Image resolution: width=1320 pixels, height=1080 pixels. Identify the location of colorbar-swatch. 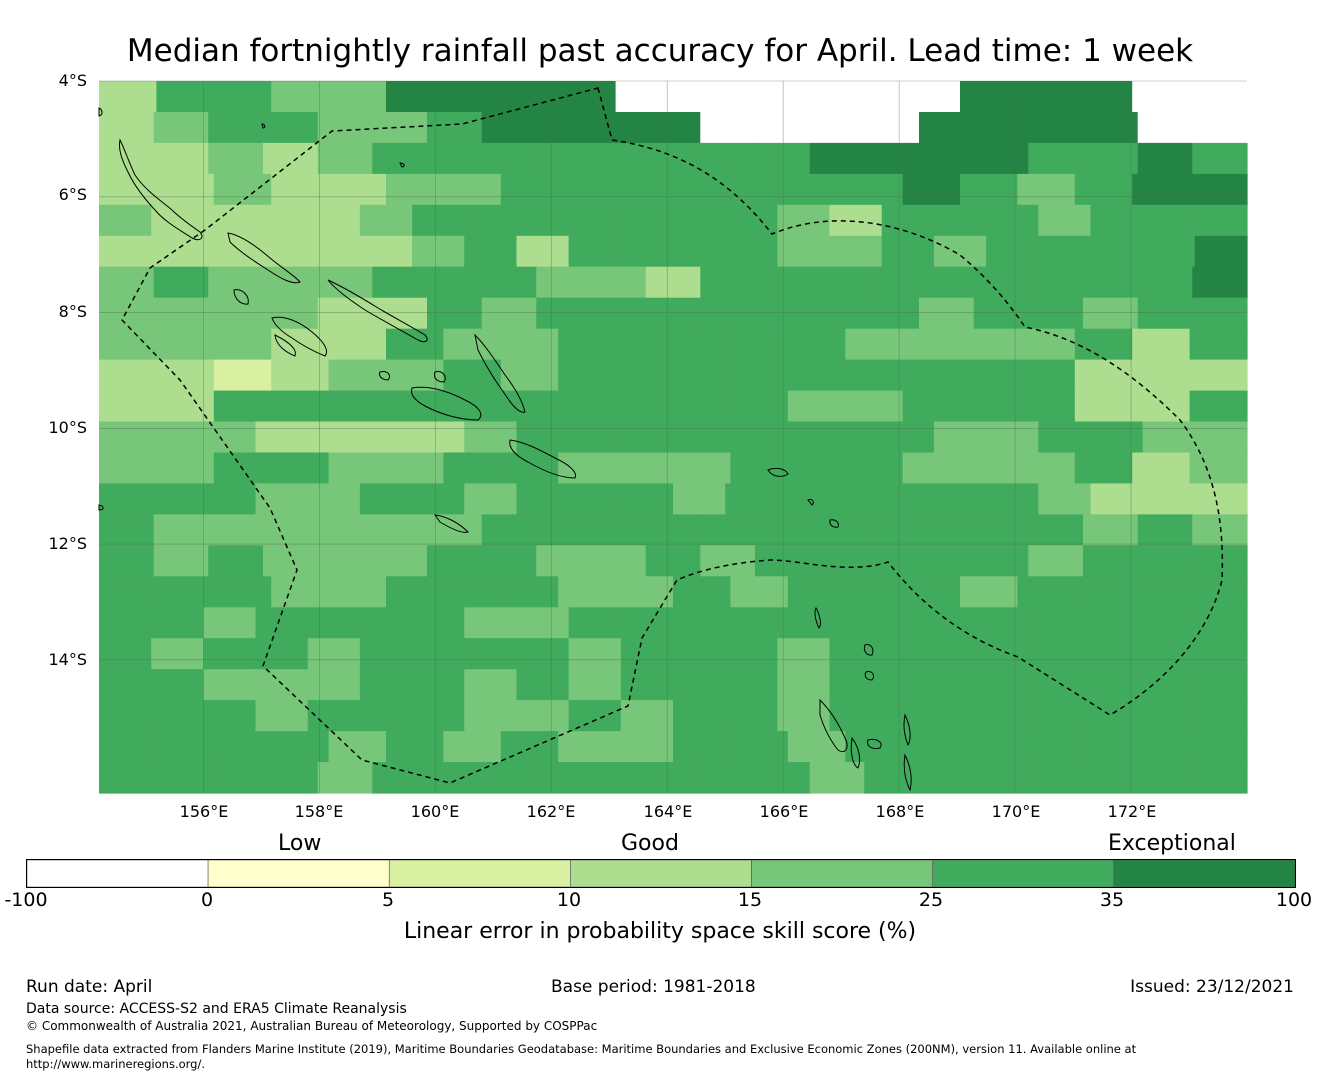
(117, 873).